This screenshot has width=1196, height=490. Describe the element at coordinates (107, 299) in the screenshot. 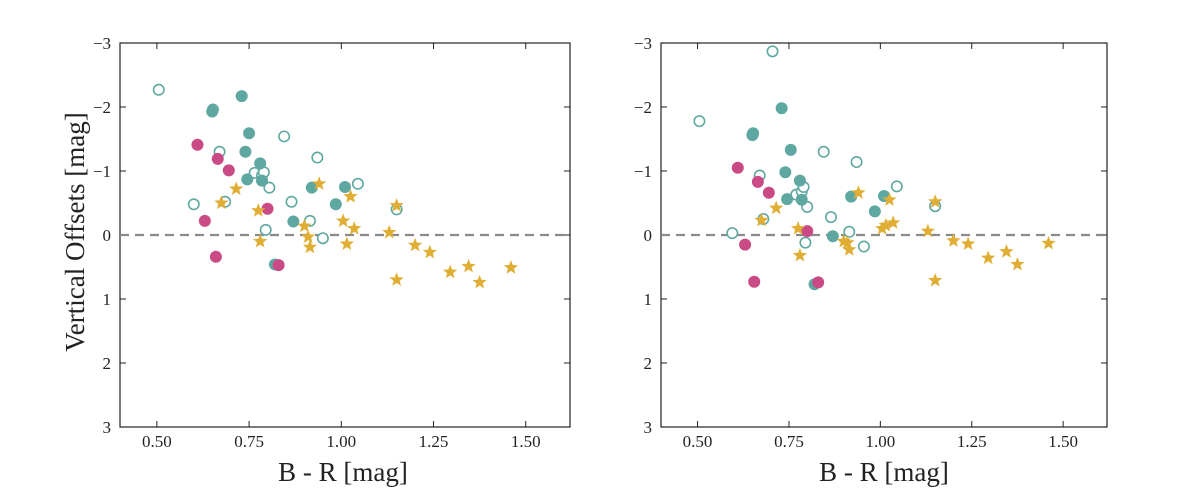

I see `y-tick-label: 1` at that location.